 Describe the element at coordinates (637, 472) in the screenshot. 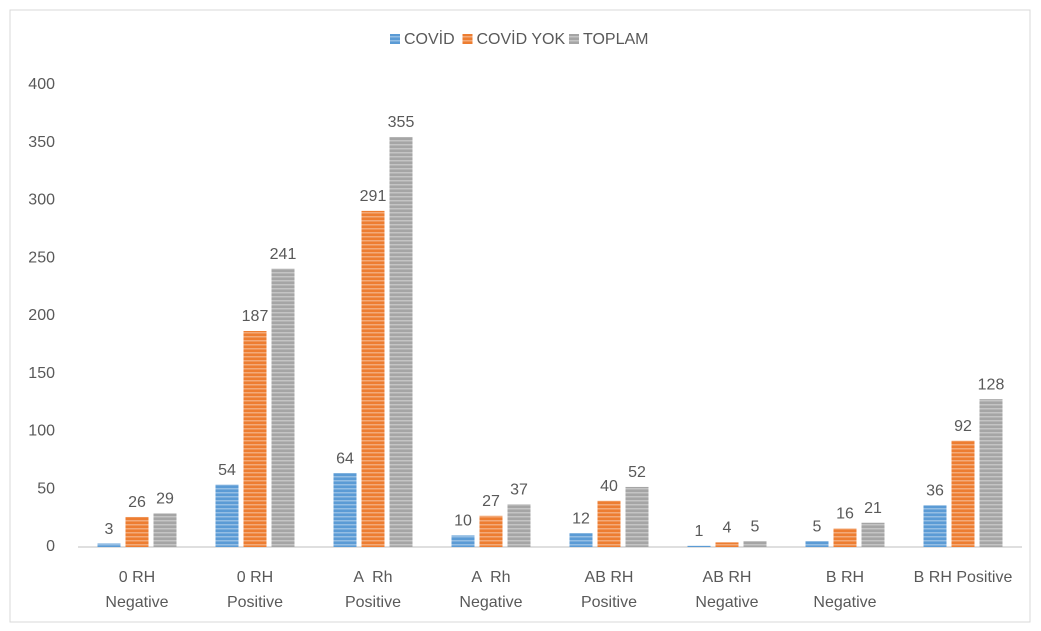

I see `data-label: 52` at that location.